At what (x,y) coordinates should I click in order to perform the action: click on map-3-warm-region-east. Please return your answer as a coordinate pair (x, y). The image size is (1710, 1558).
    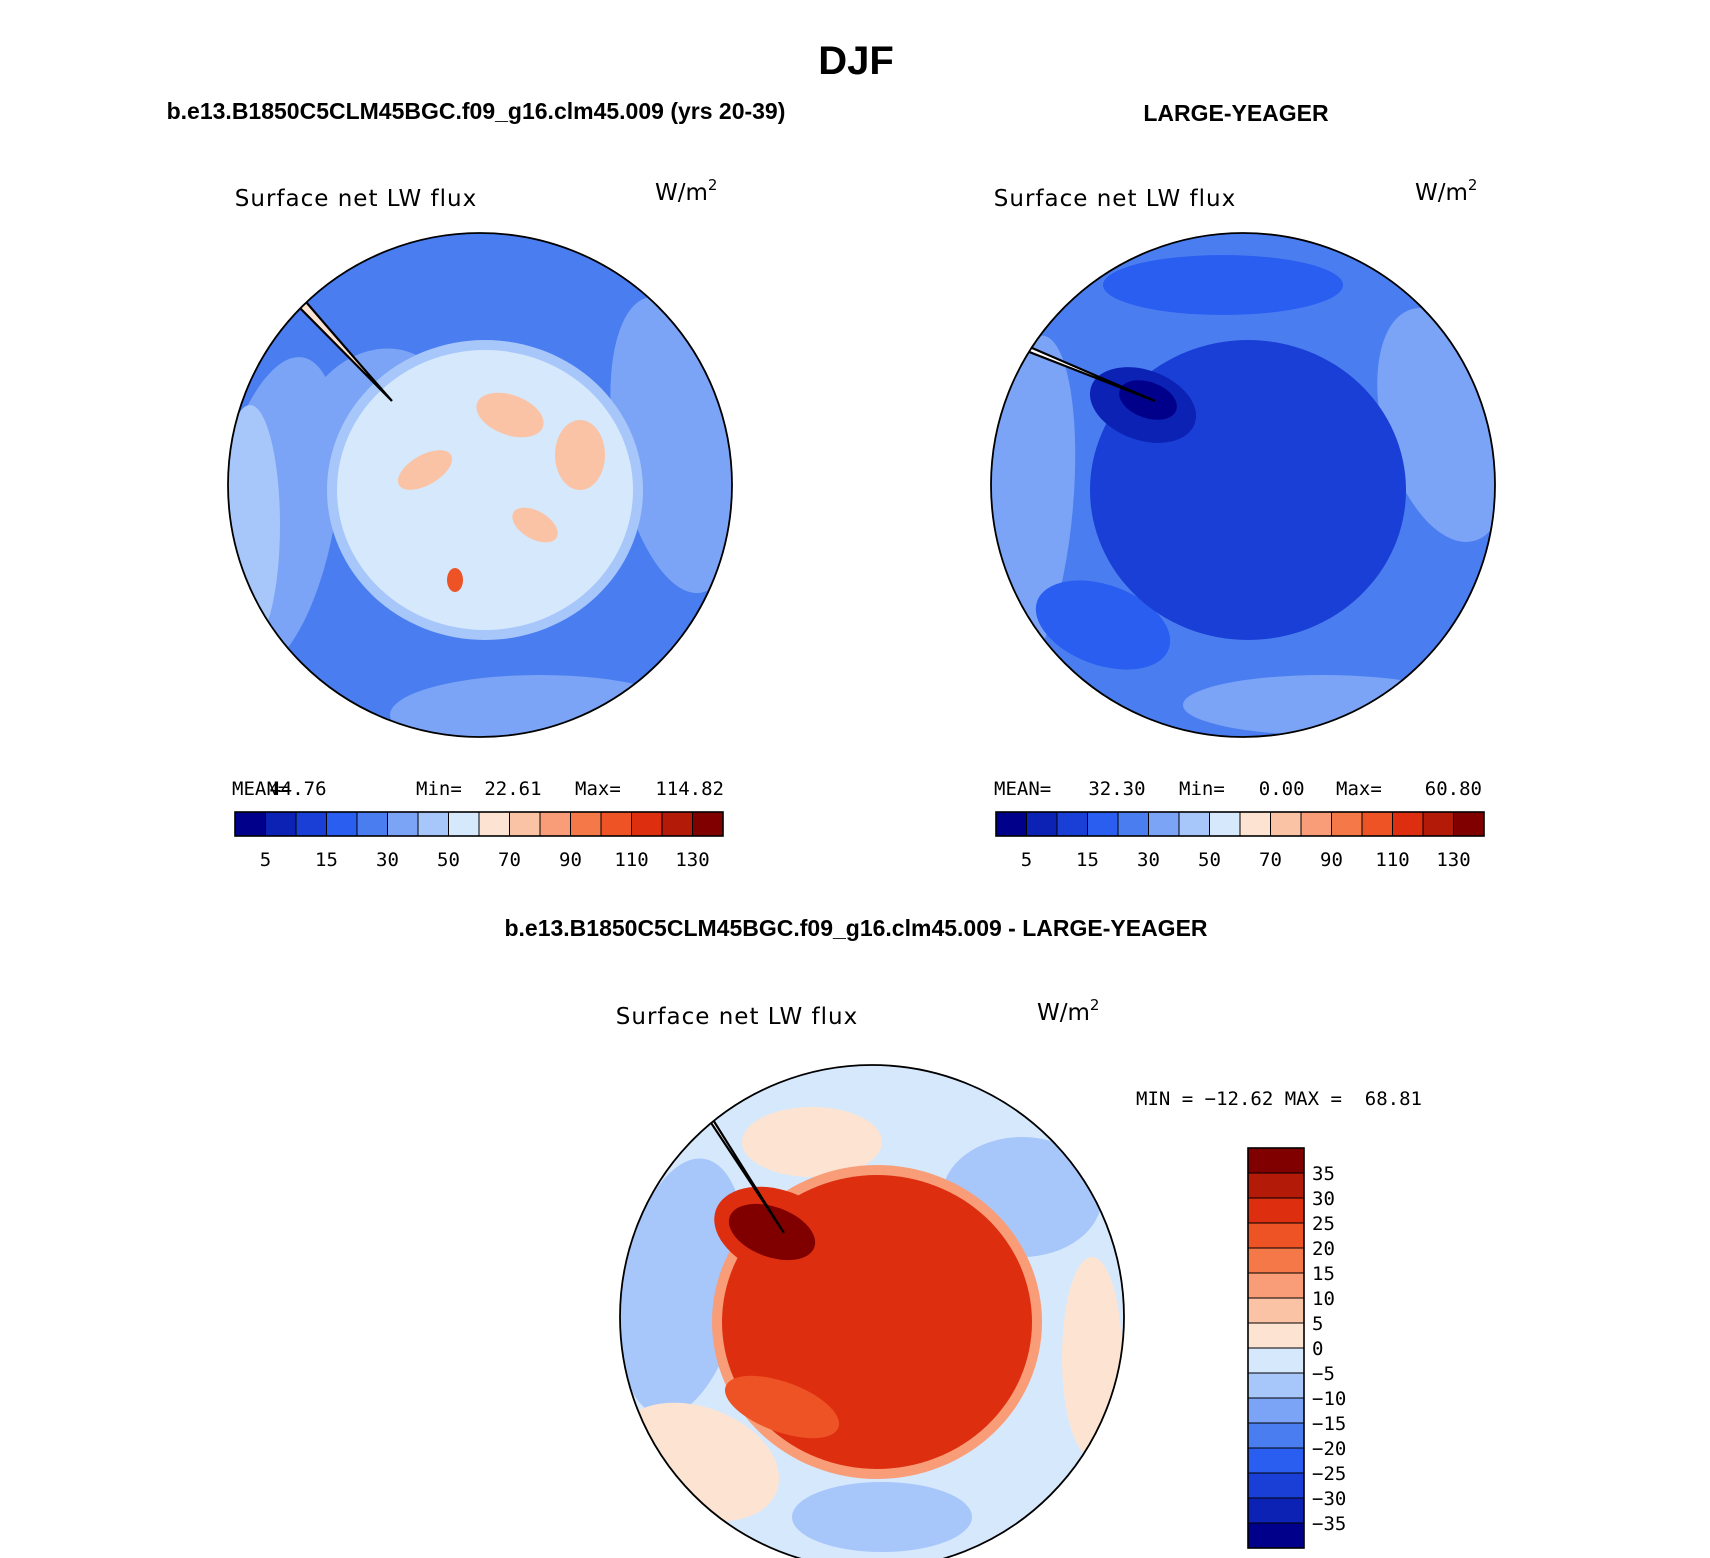
    Looking at the image, I should click on (1092, 1357).